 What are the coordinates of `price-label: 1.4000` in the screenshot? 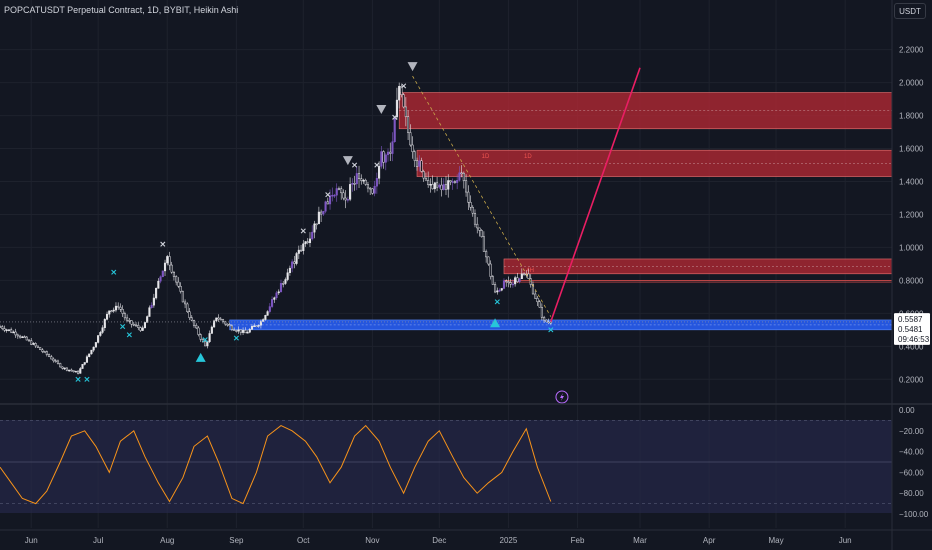 It's located at (911, 182).